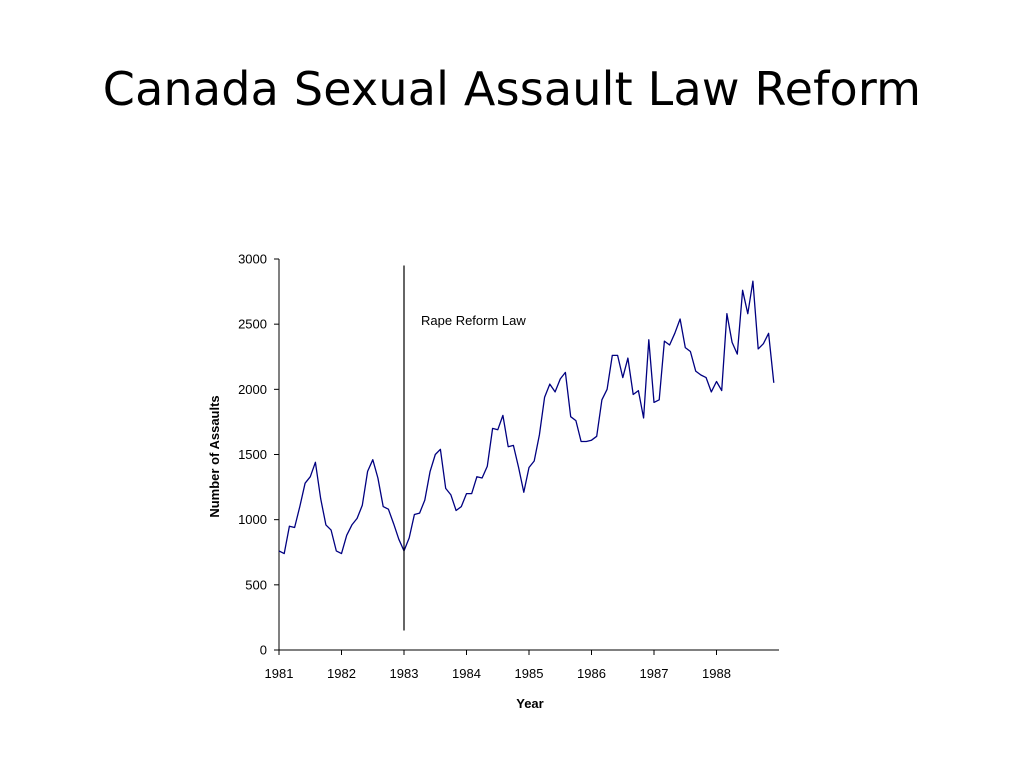  Describe the element at coordinates (252, 454) in the screenshot. I see `y-tick-label: 1500` at that location.